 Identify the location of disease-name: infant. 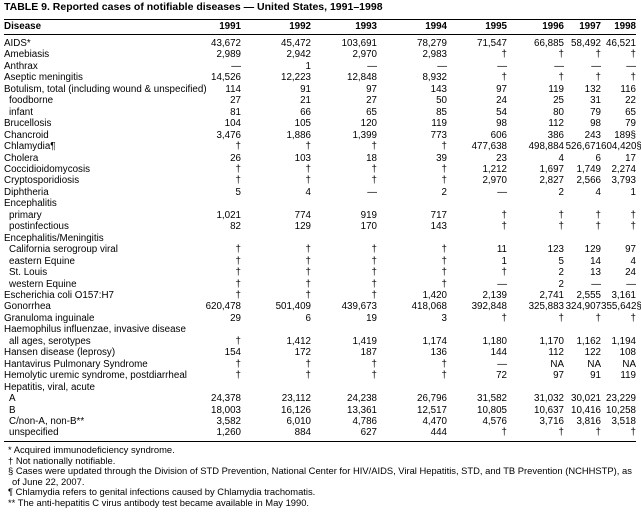
(21, 112).